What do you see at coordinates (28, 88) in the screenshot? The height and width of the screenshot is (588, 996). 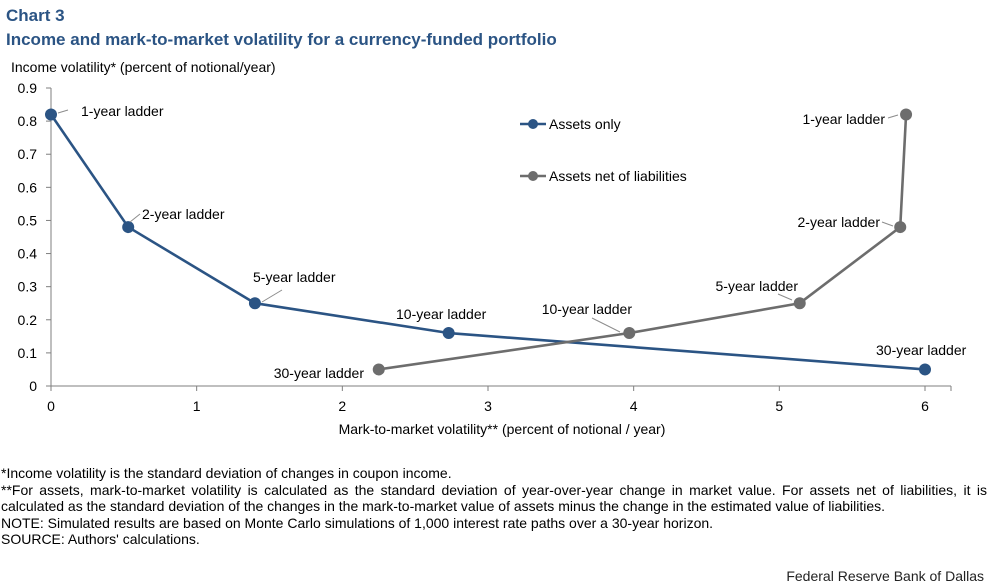 I see `y-tick-label: 0.9` at bounding box center [28, 88].